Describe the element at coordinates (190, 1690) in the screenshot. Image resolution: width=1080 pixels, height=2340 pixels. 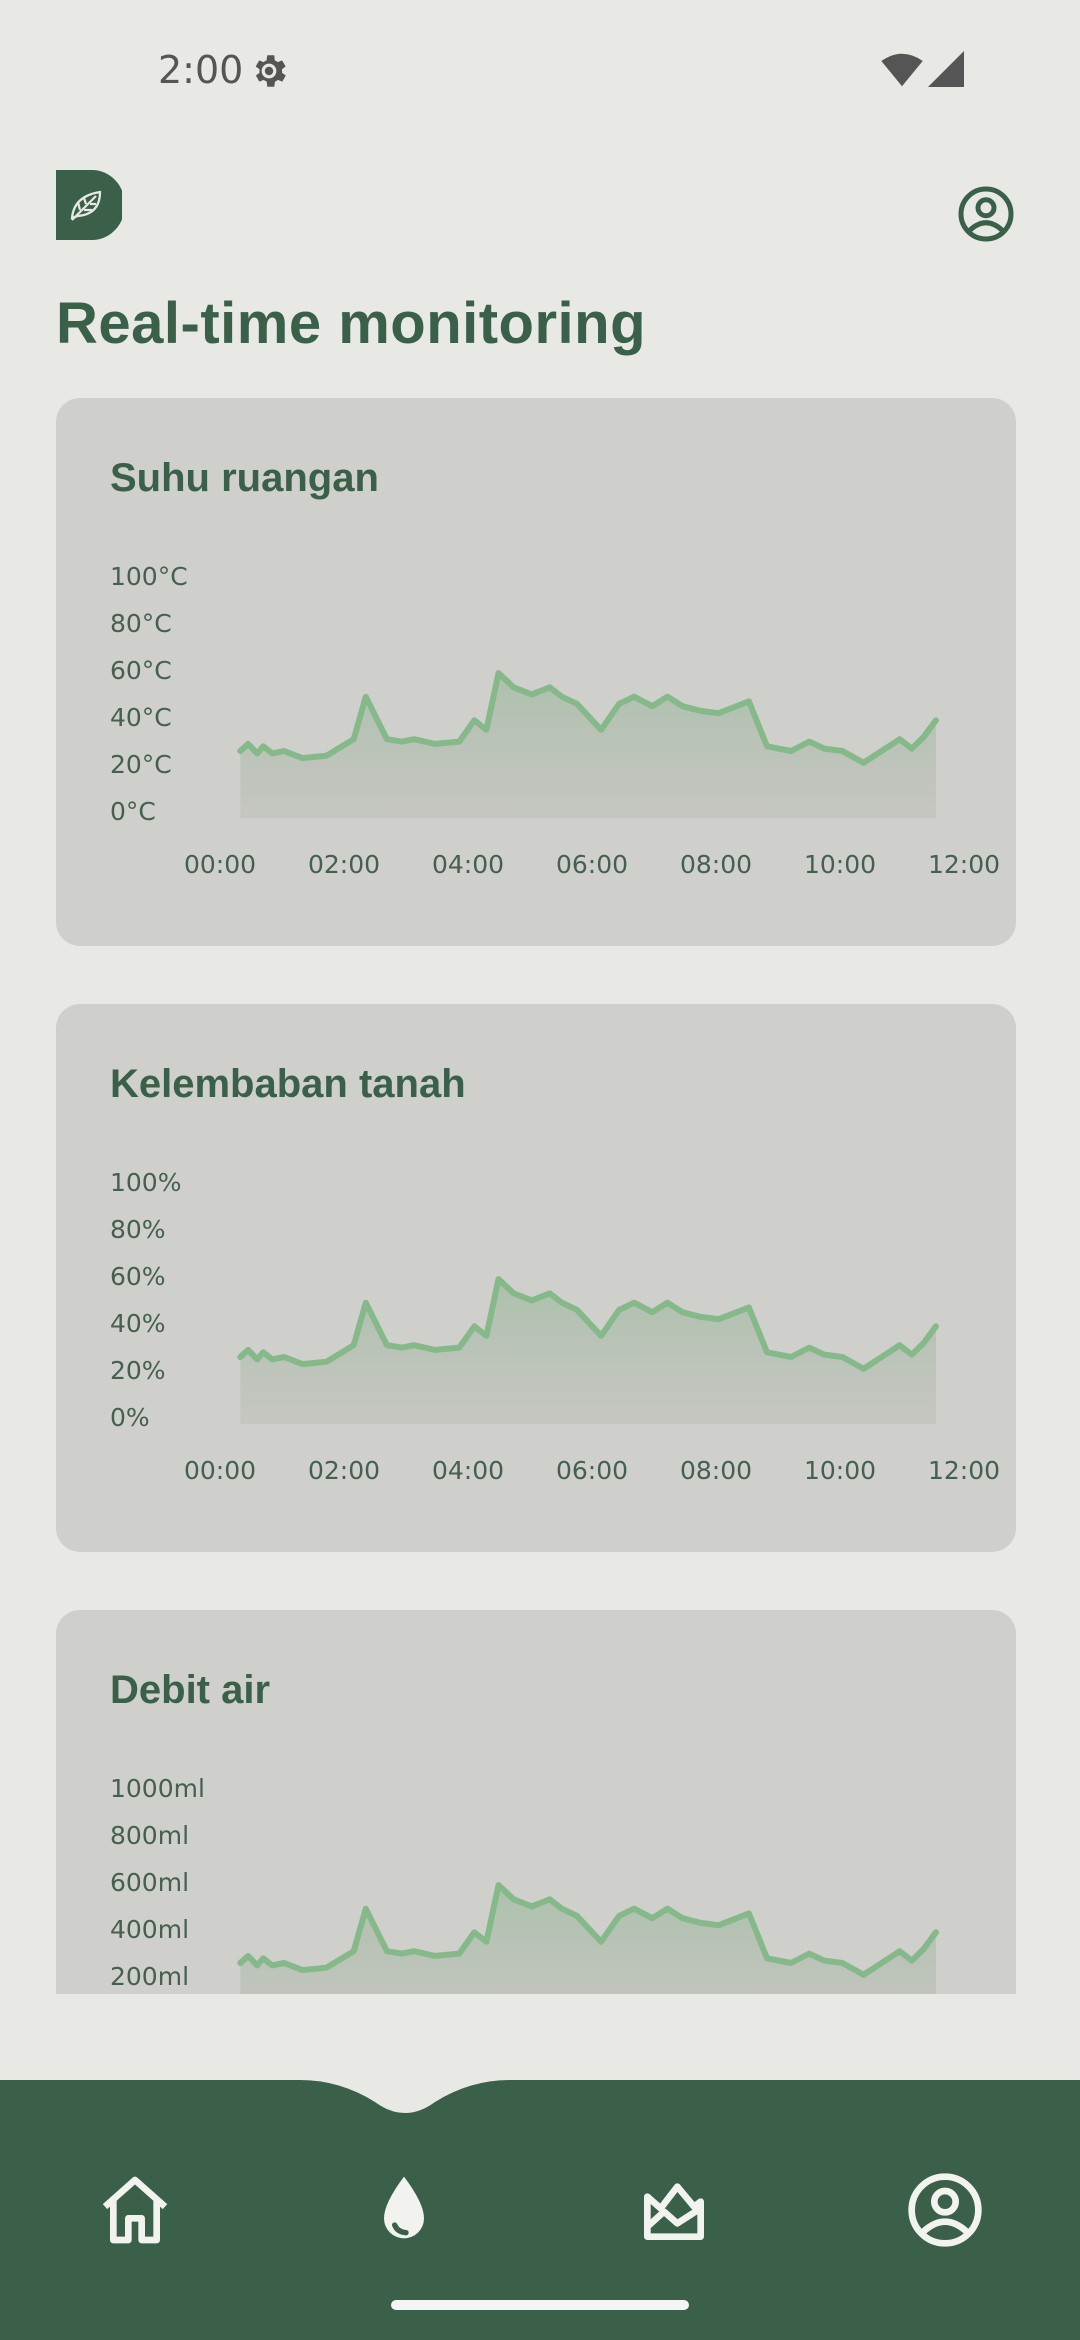
I see `card-title: Debit air` at that location.